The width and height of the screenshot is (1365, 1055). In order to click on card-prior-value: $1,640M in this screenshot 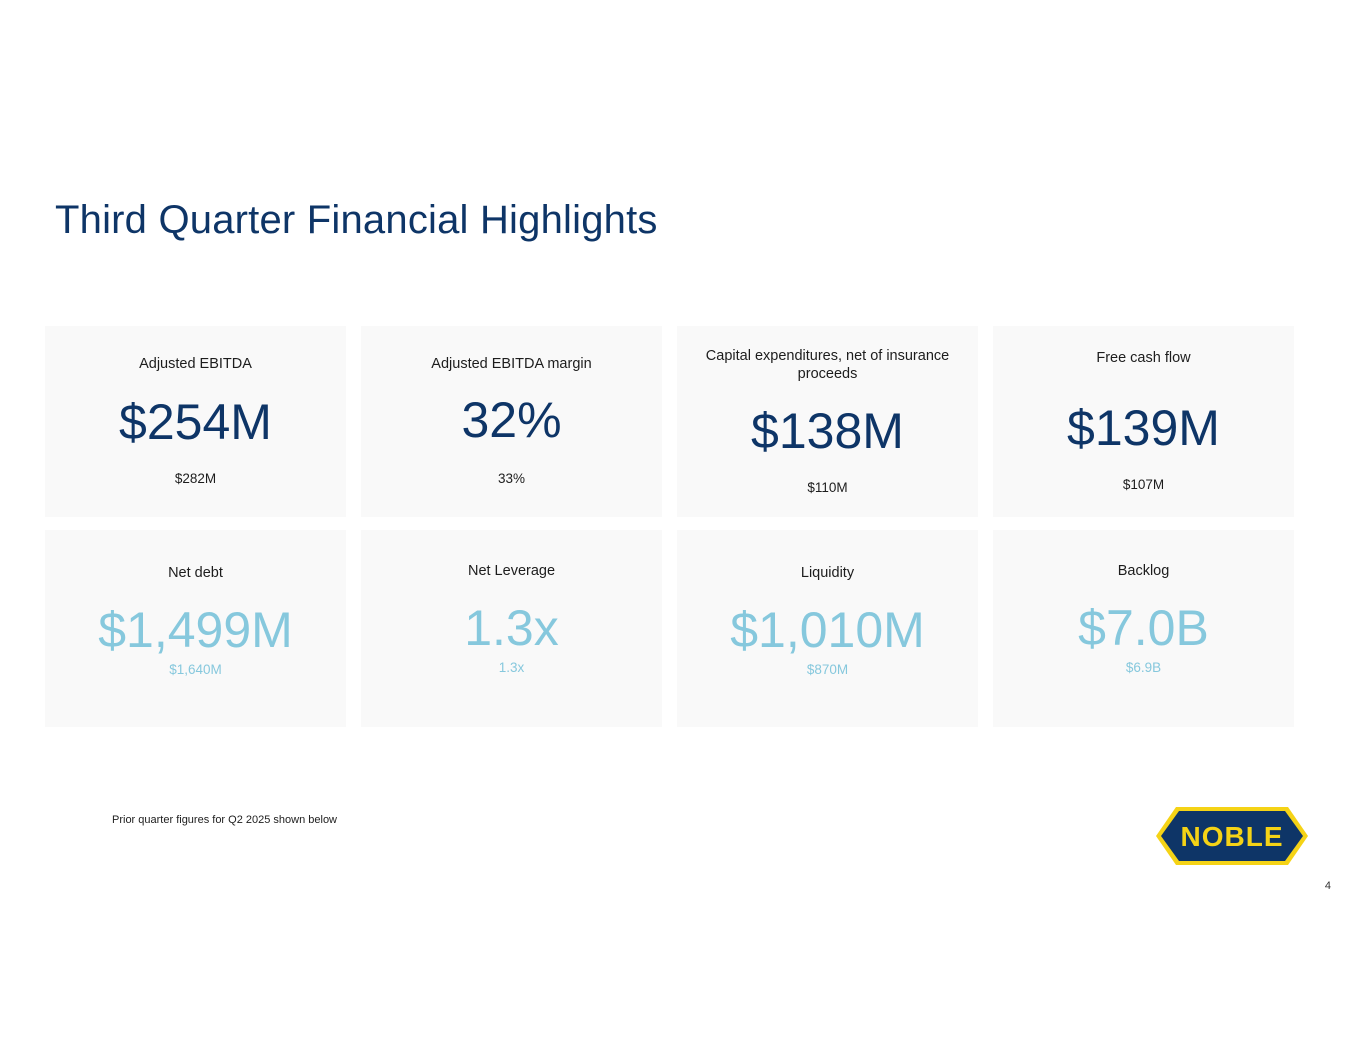, I will do `click(195, 669)`.